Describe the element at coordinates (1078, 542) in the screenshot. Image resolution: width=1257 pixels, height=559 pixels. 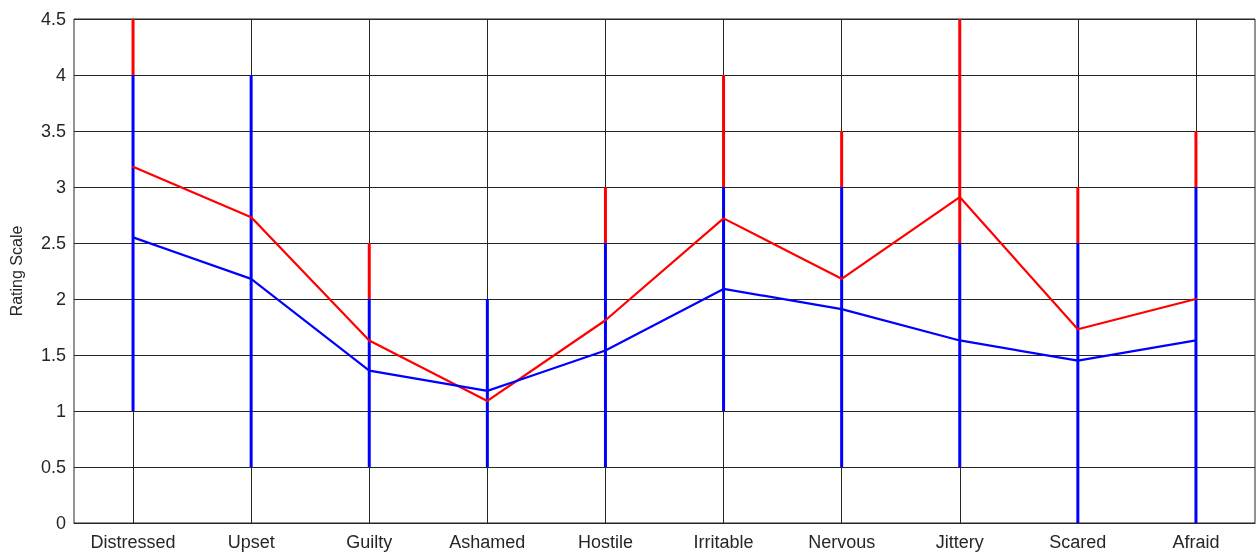
I see `x-tick-label: Scared` at that location.